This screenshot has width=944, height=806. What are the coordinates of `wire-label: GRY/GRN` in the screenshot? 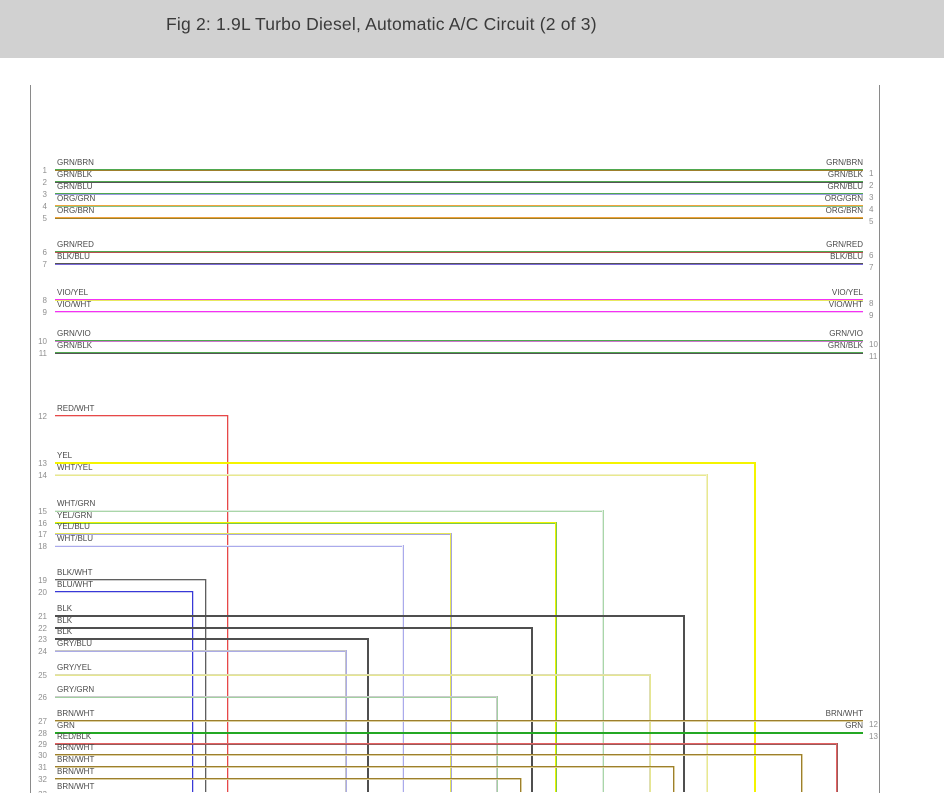 It's located at (76, 689).